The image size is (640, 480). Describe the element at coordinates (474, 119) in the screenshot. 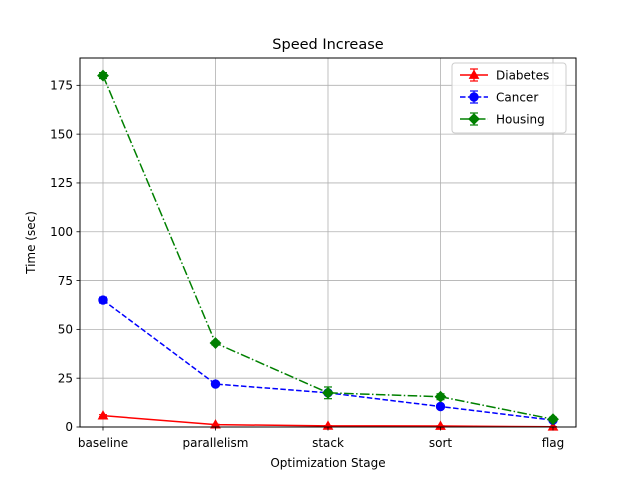

I see `legend-marker-housing` at that location.